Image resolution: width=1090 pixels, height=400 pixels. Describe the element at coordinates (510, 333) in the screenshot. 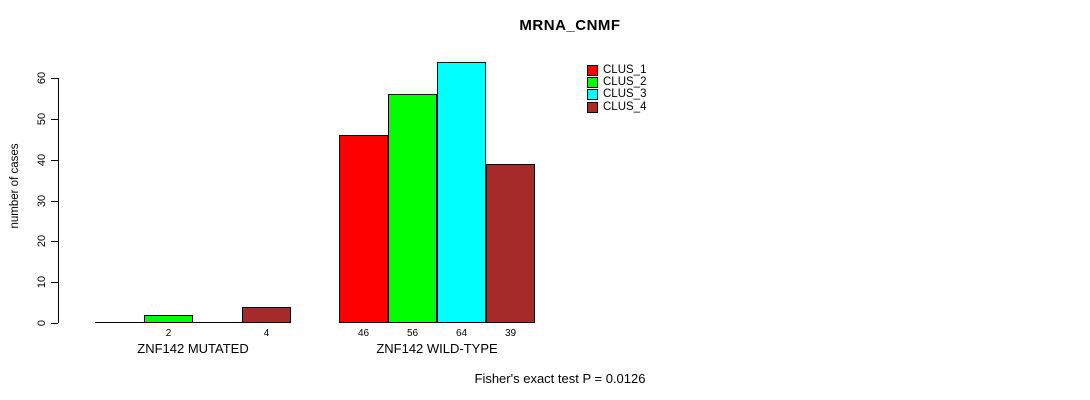

I see `bar-value-label: 39` at that location.